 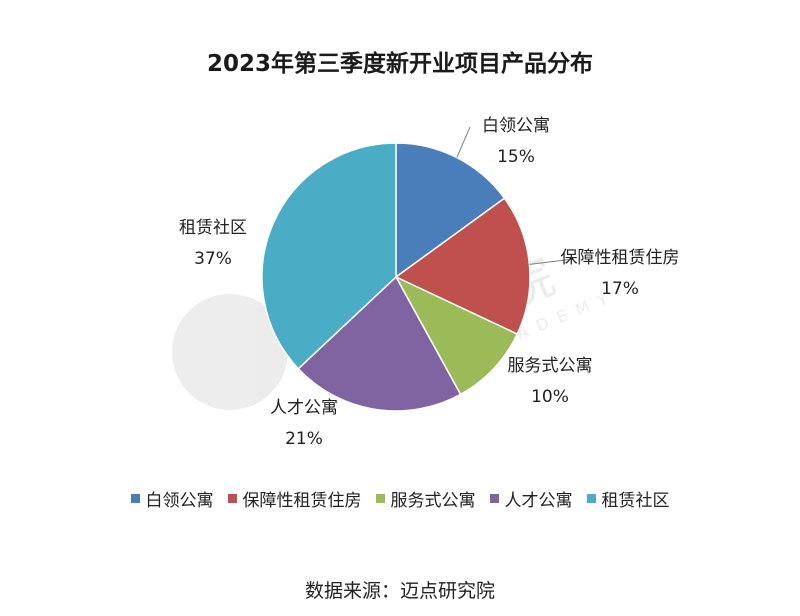 I want to click on legend-item: 白领公寓, so click(x=172, y=498).